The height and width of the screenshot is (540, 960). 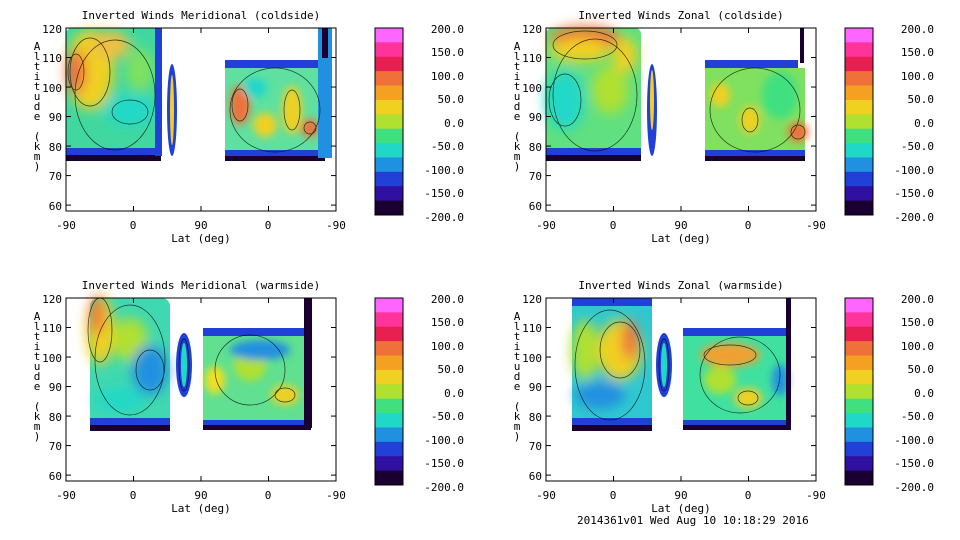 What do you see at coordinates (532, 29) in the screenshot?
I see `y-tick-label: 120` at bounding box center [532, 29].